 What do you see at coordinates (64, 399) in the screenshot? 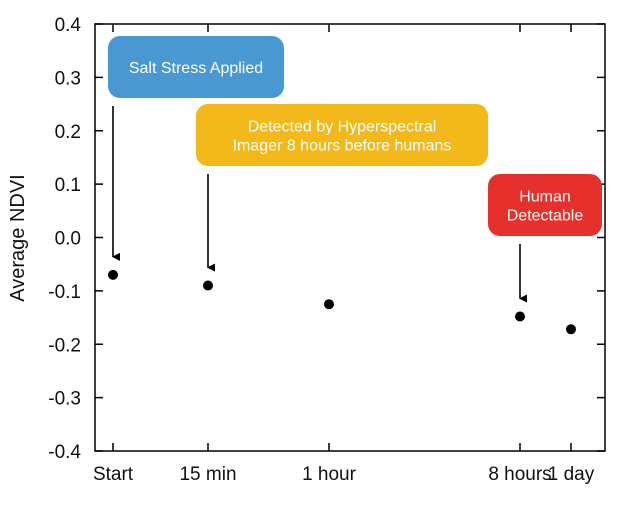
I see `y-tick-label: -0.3` at bounding box center [64, 399].